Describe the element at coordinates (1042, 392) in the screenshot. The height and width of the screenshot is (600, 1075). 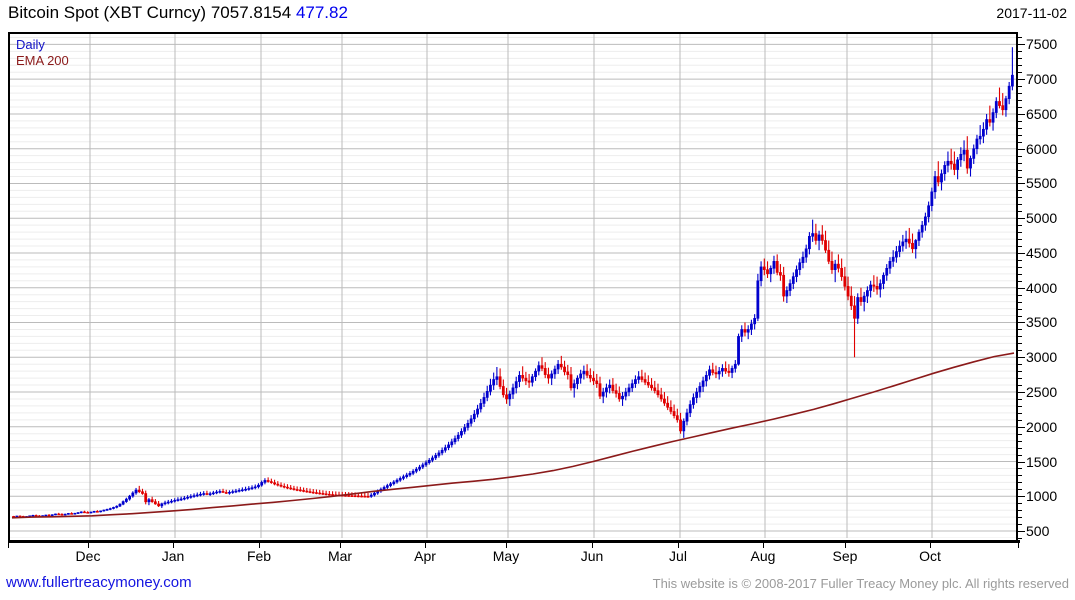
I see `y-axis-label: 2500` at that location.